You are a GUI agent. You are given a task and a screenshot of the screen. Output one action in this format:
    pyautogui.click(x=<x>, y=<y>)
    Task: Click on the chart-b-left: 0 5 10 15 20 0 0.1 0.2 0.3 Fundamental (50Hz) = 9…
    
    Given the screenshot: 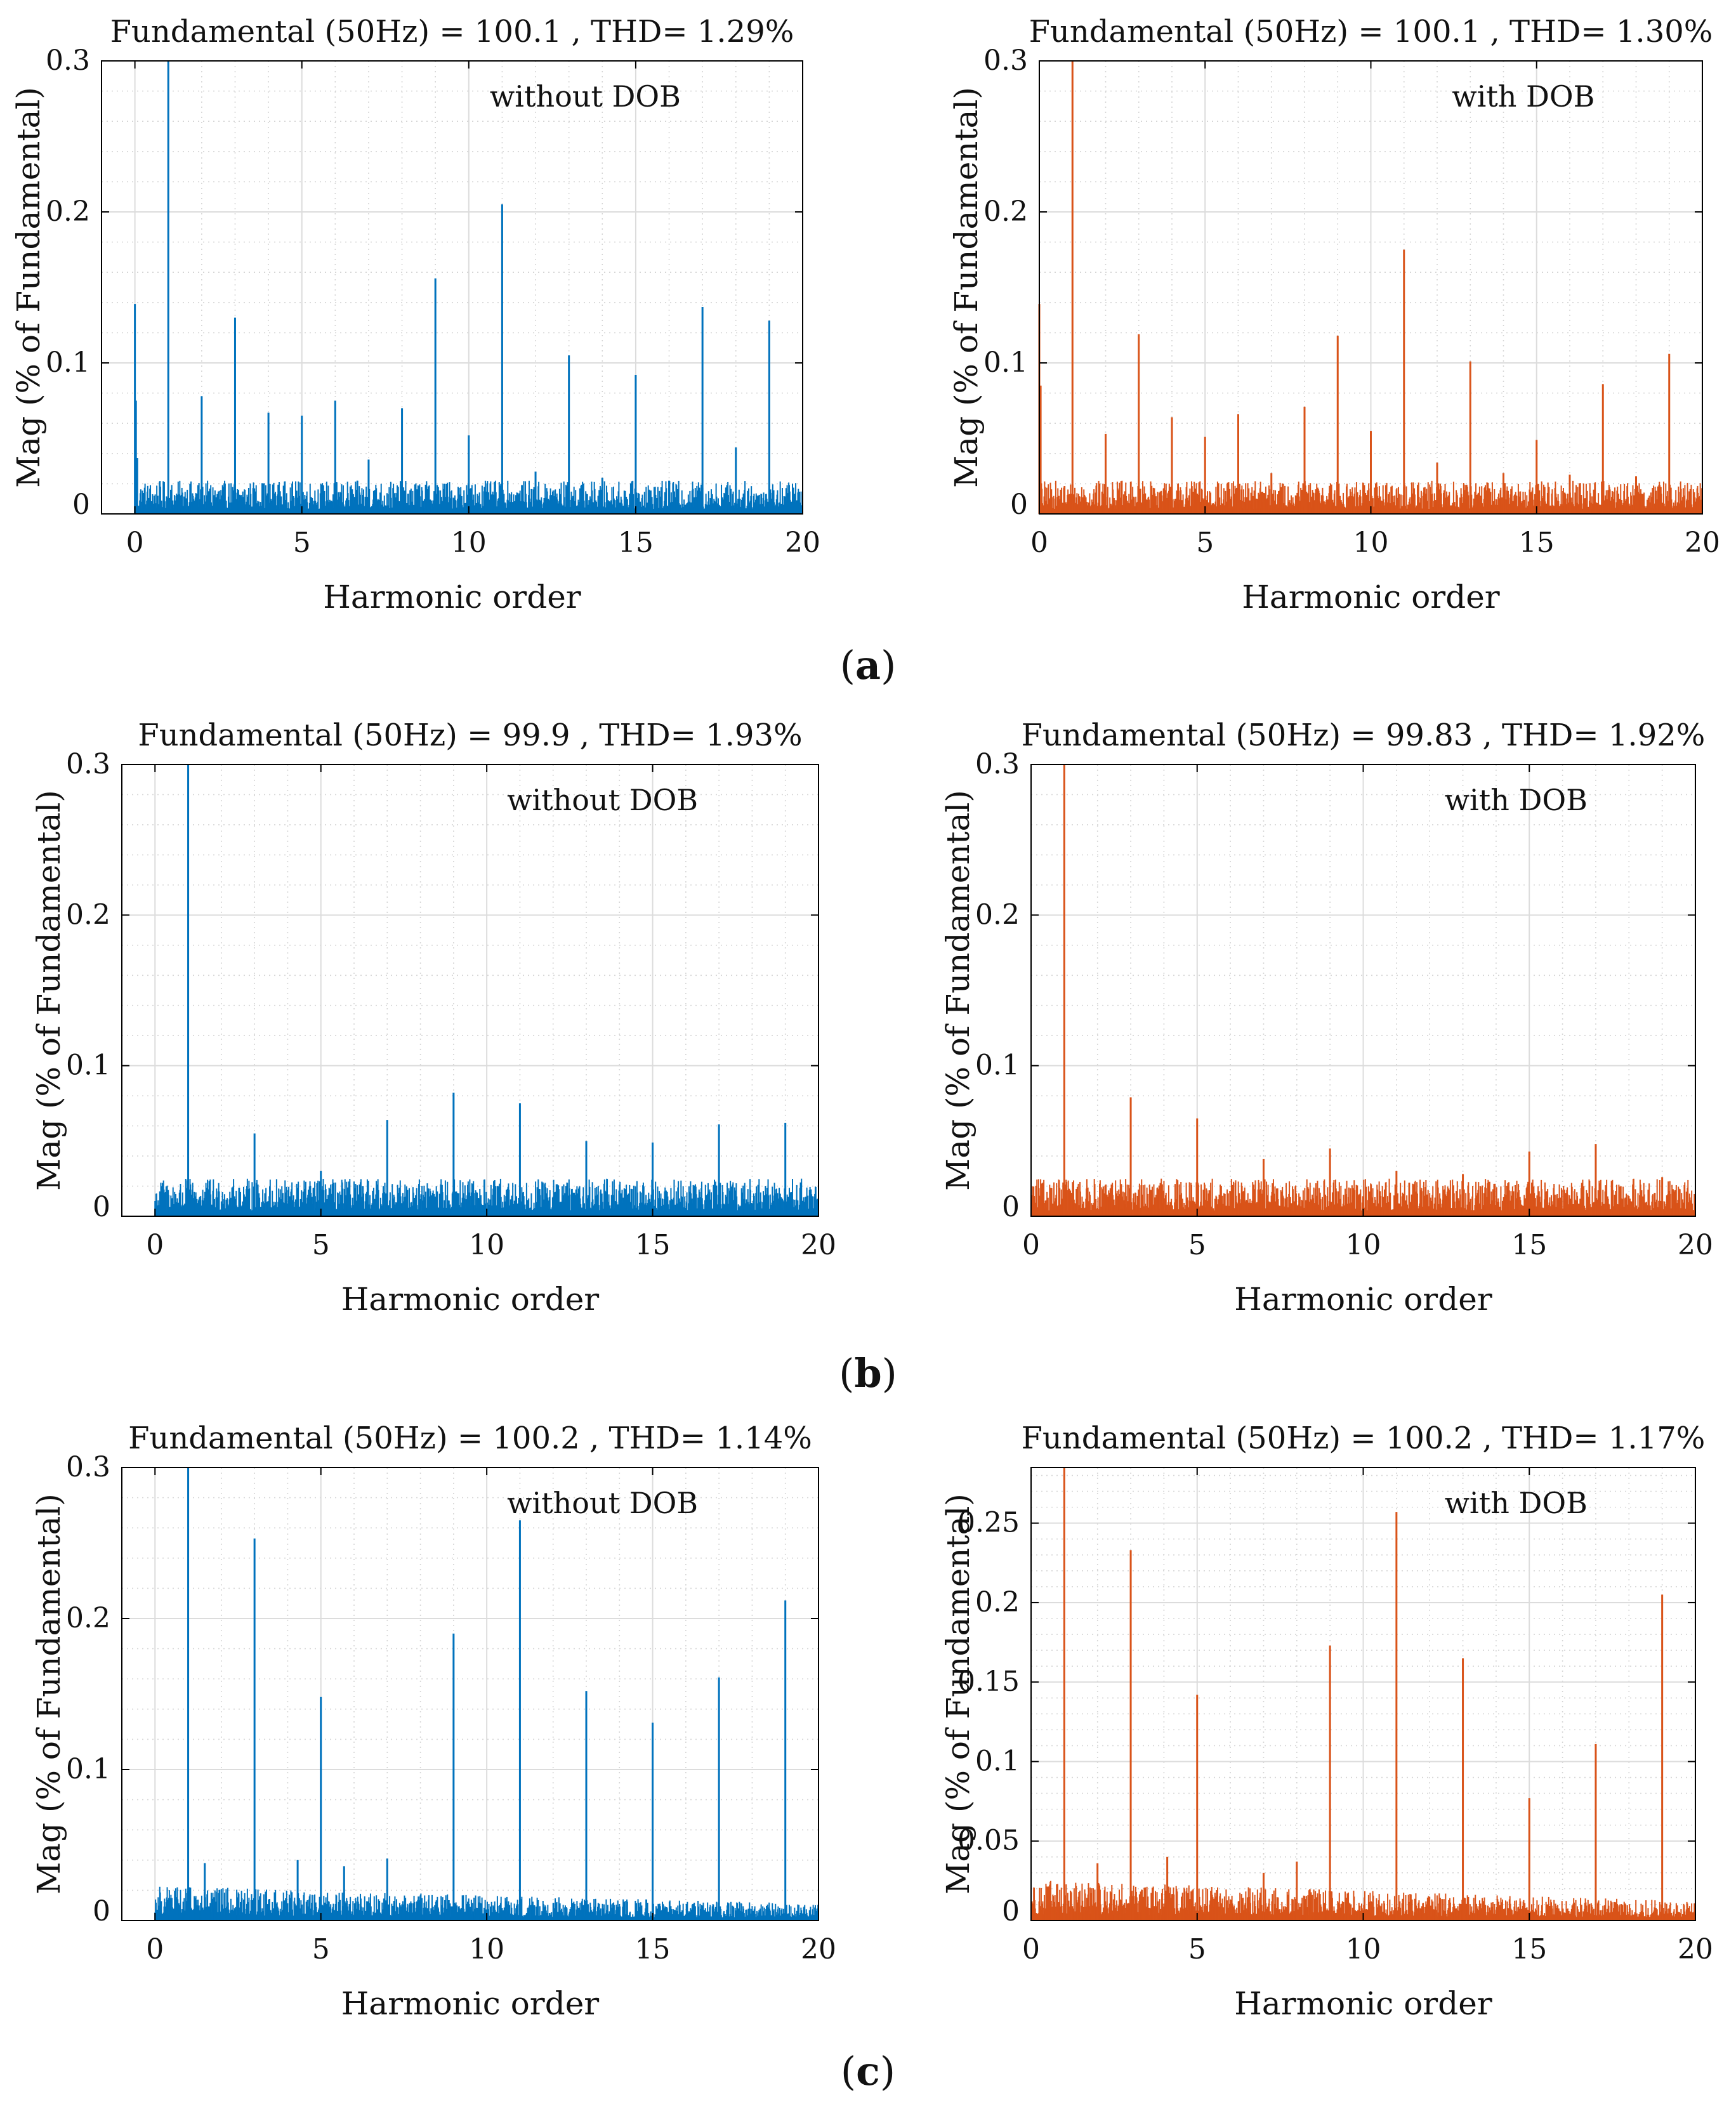 What is the action you would take?
    pyautogui.click(x=433, y=1018)
    